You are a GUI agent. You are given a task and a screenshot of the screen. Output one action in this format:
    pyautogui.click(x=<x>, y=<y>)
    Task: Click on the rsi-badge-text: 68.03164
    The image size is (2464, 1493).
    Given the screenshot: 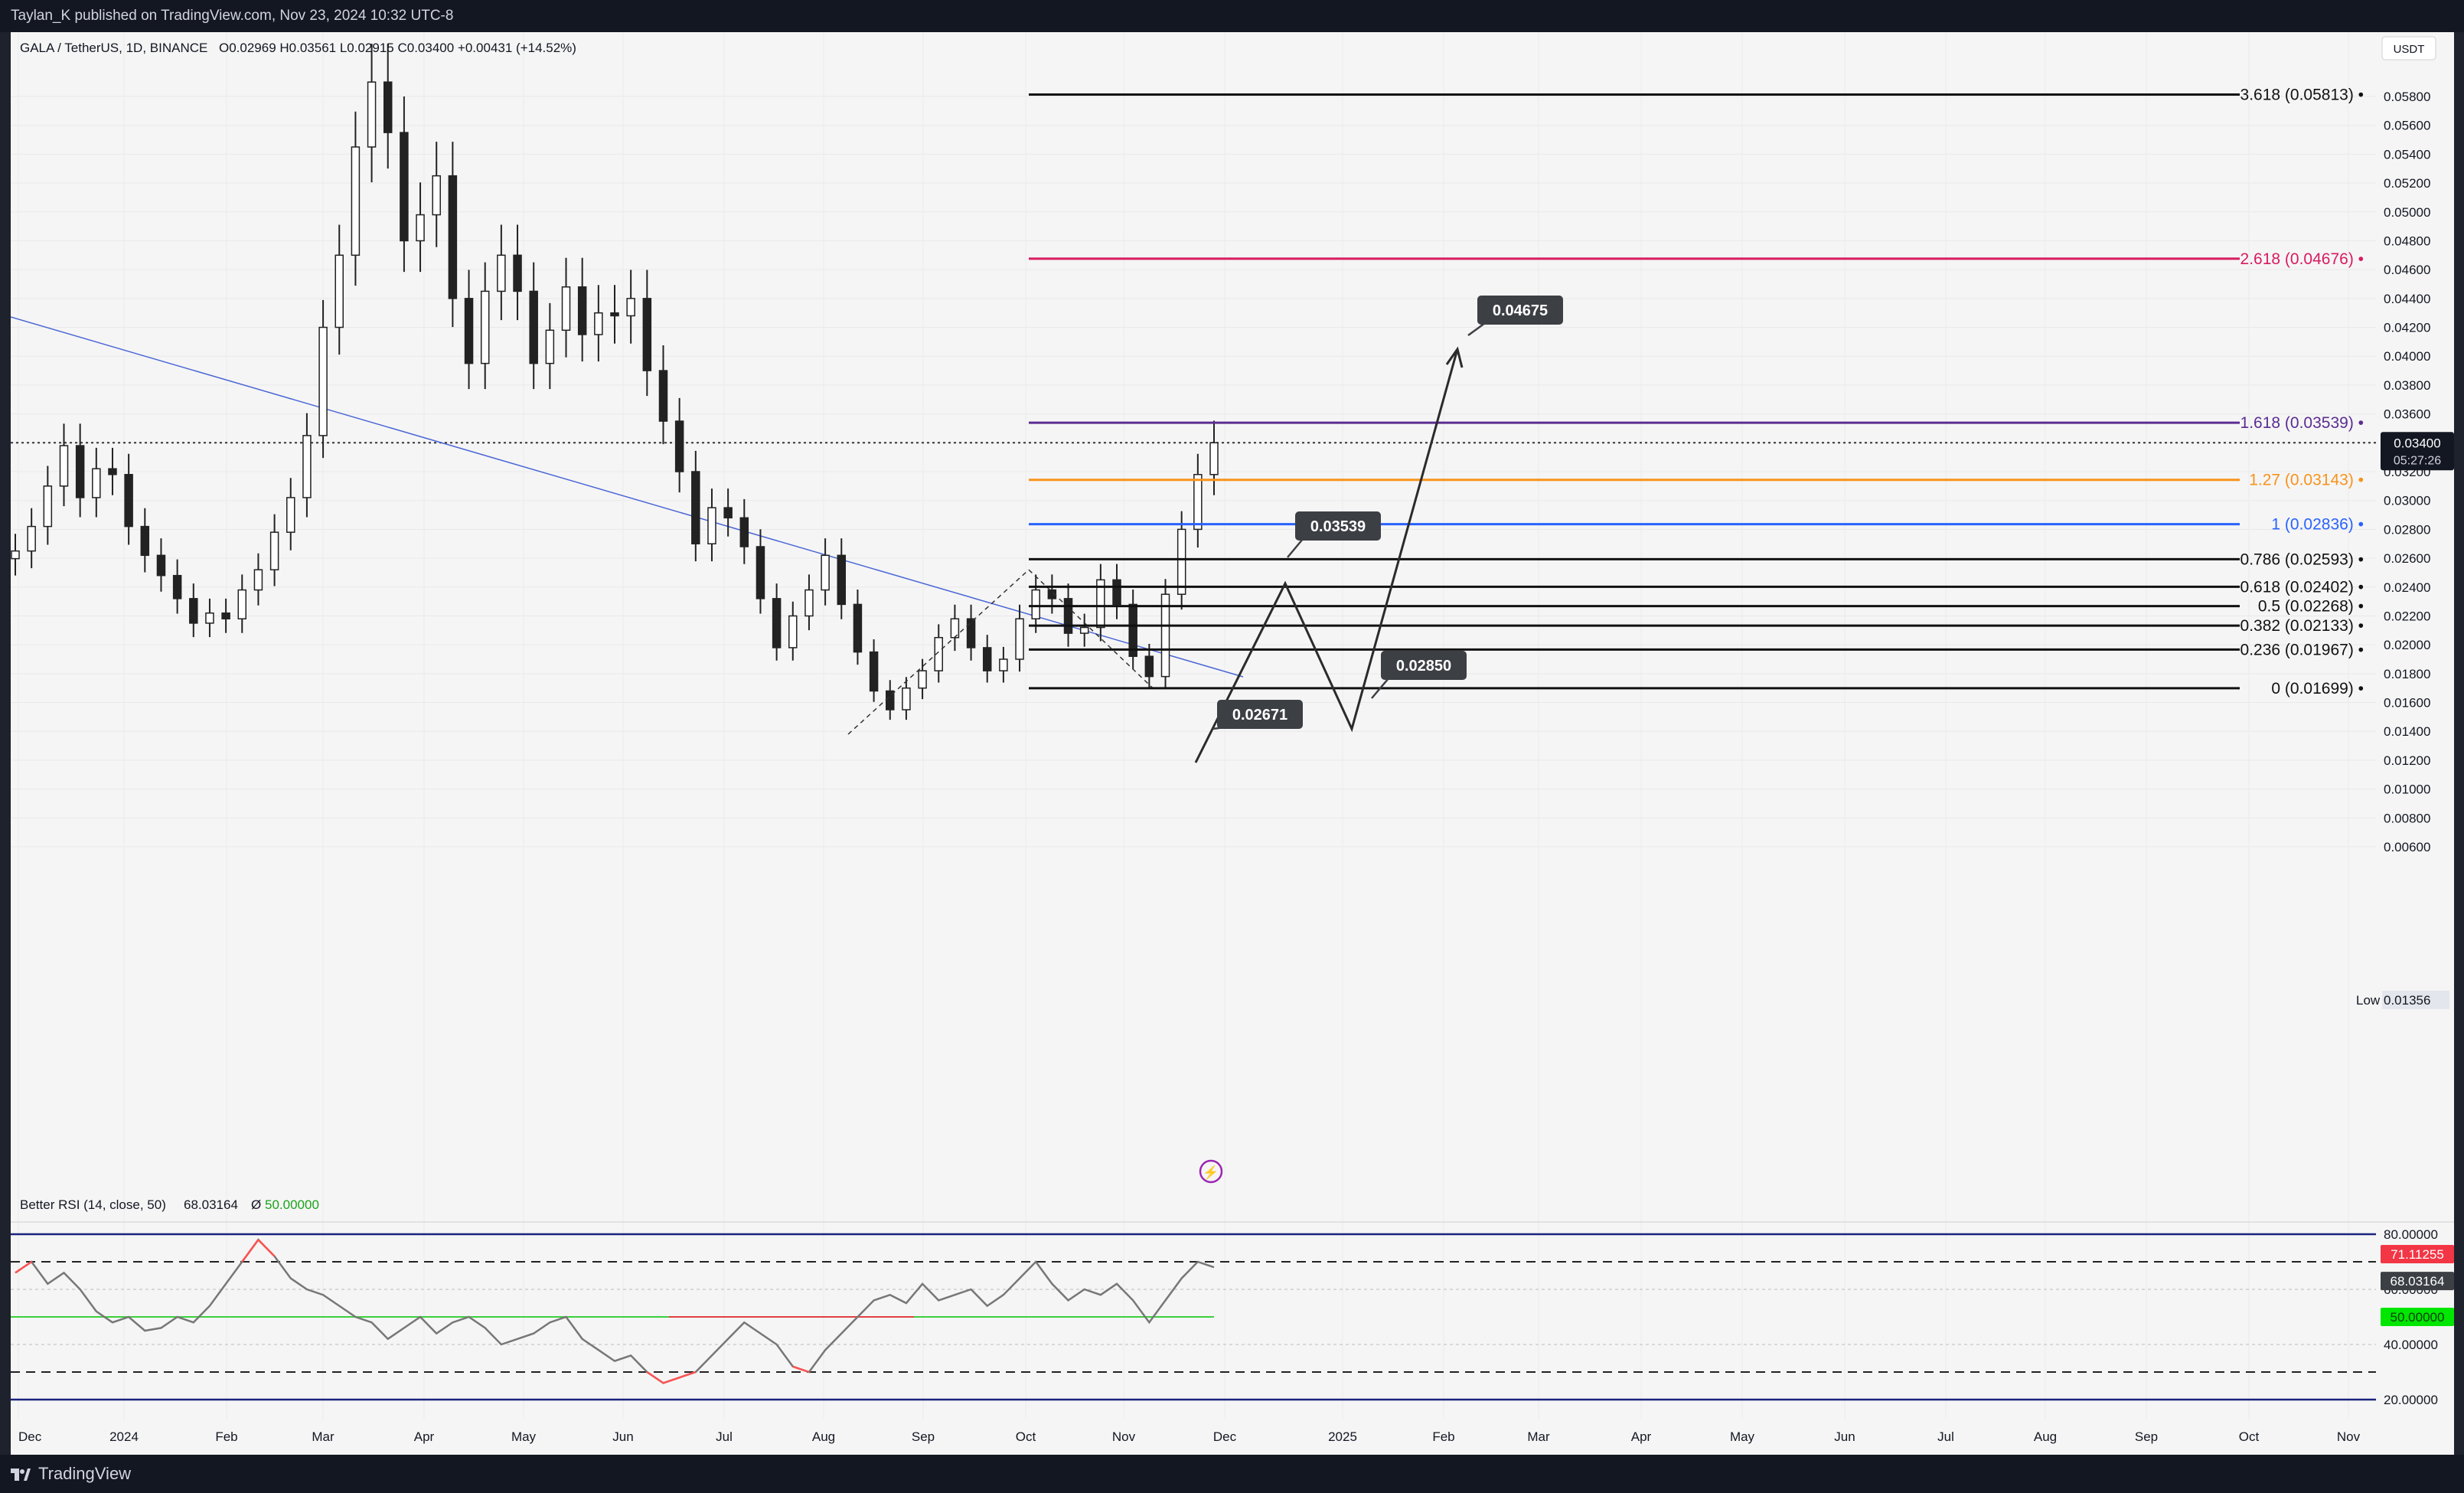 What is the action you would take?
    pyautogui.click(x=2418, y=1281)
    